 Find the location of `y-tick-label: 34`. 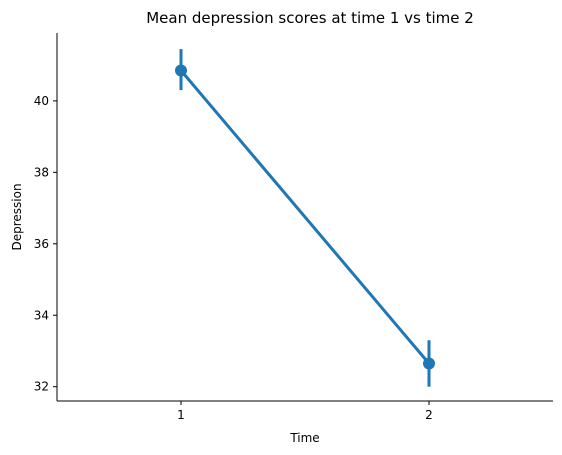

y-tick-label: 34 is located at coordinates (41, 315).